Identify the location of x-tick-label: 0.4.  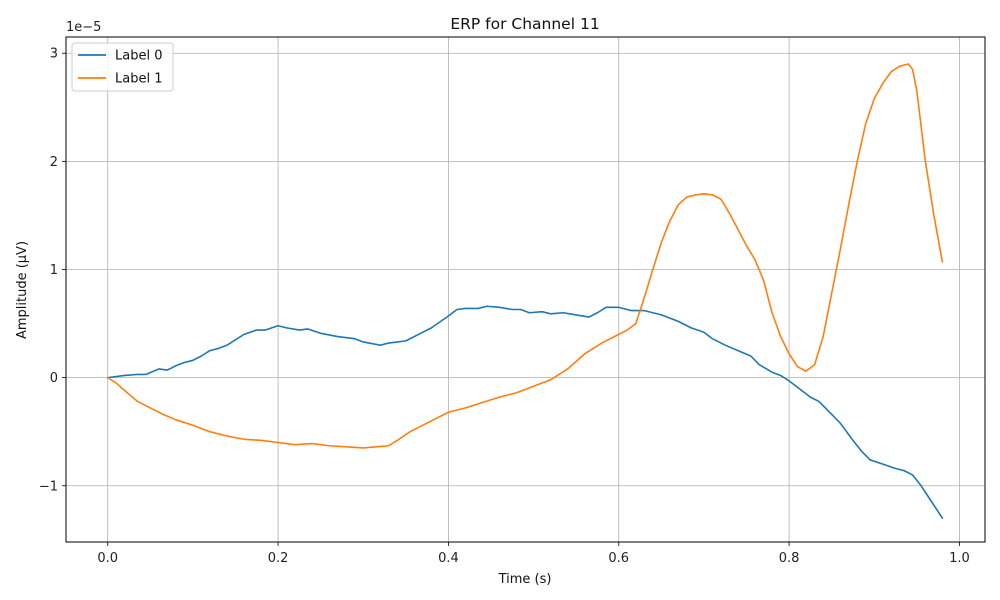
(448, 558).